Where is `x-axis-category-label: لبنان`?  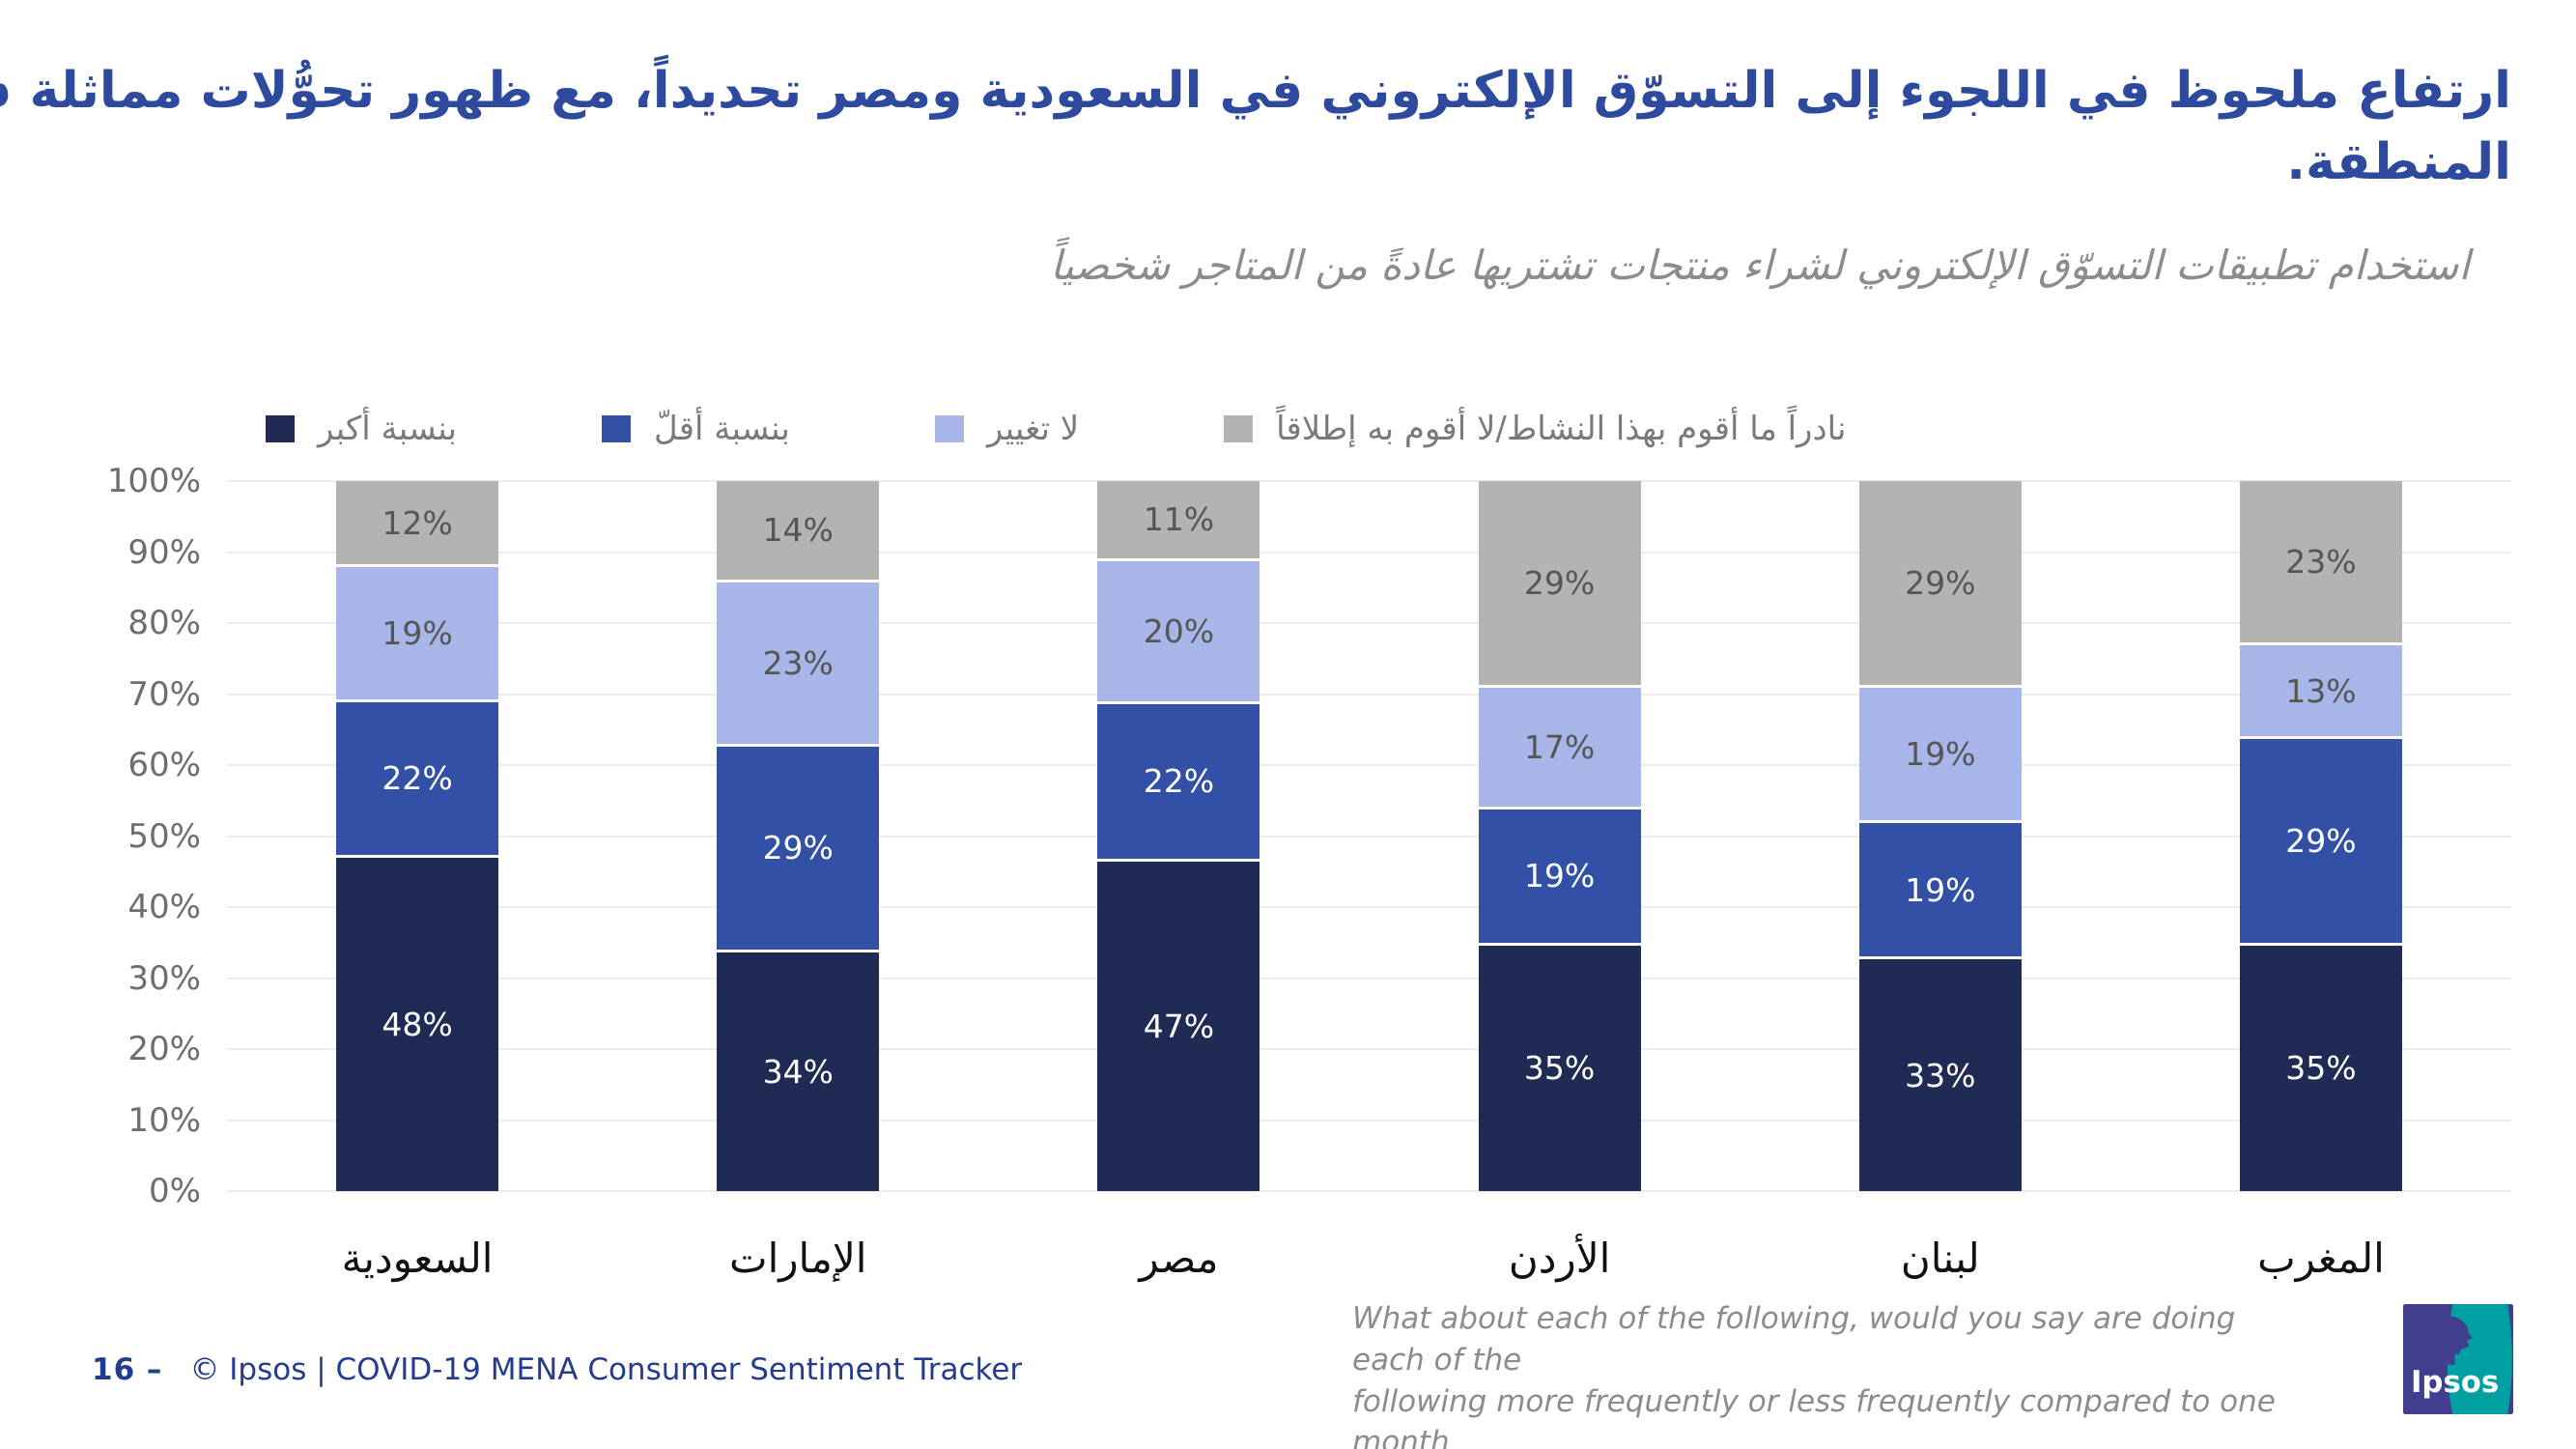 x-axis-category-label: لبنان is located at coordinates (1940, 1258).